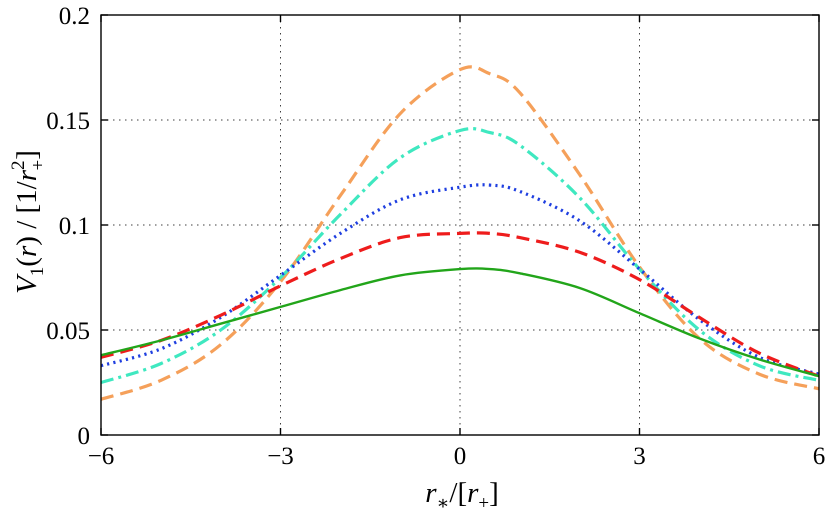 This screenshot has width=830, height=513. Describe the element at coordinates (74, 16) in the screenshot. I see `y-tick-label: 0.2` at that location.